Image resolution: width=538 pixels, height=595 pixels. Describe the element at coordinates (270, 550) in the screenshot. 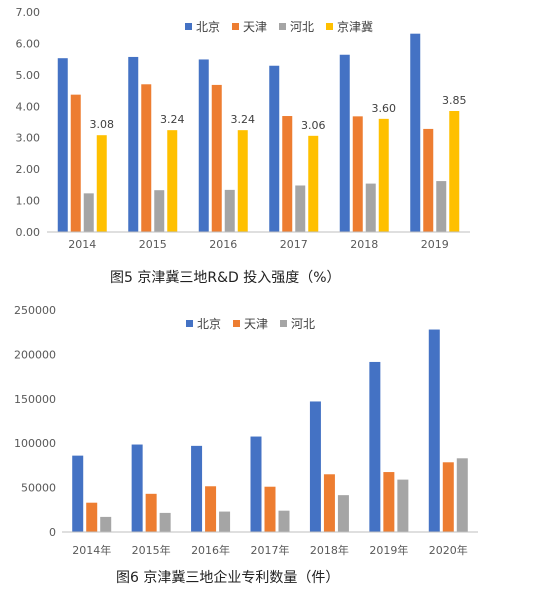

I see `x-tick-label: 2017年` at that location.